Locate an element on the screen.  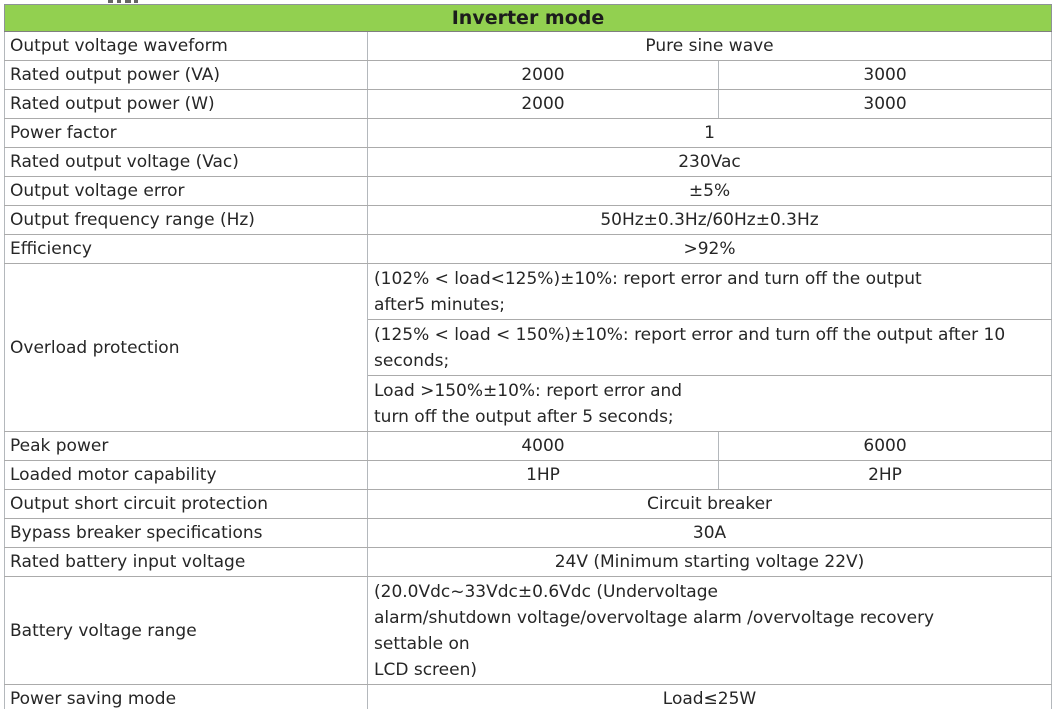
table-row: Output voltage error ±5% is located at coordinates (528, 191).